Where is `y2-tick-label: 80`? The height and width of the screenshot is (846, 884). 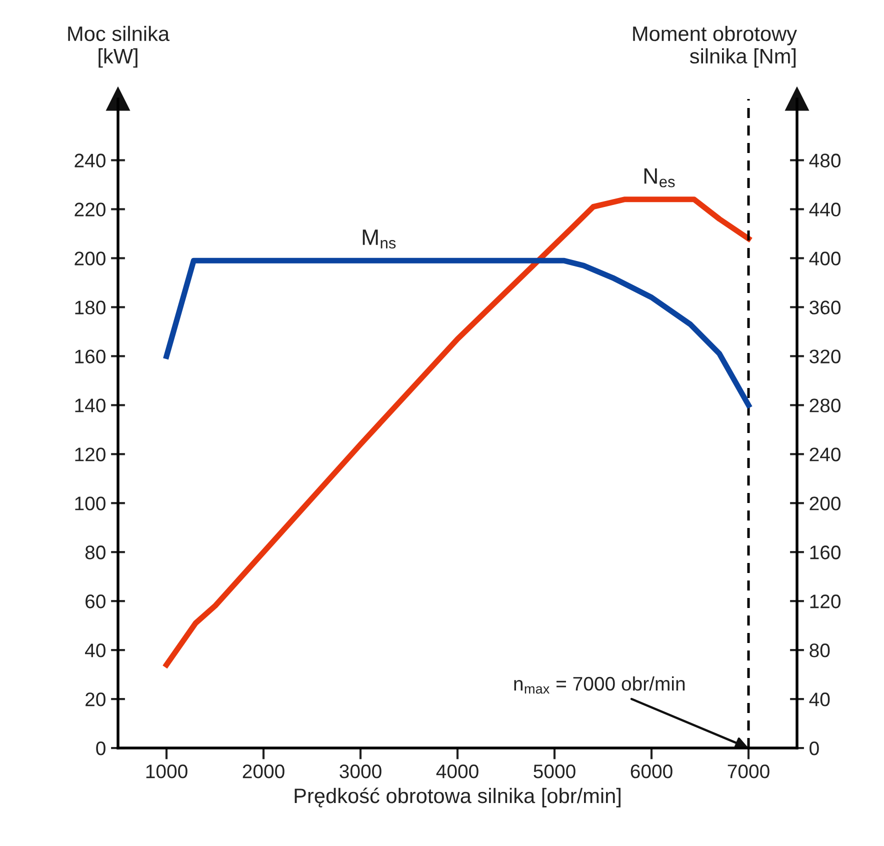 y2-tick-label: 80 is located at coordinates (820, 651).